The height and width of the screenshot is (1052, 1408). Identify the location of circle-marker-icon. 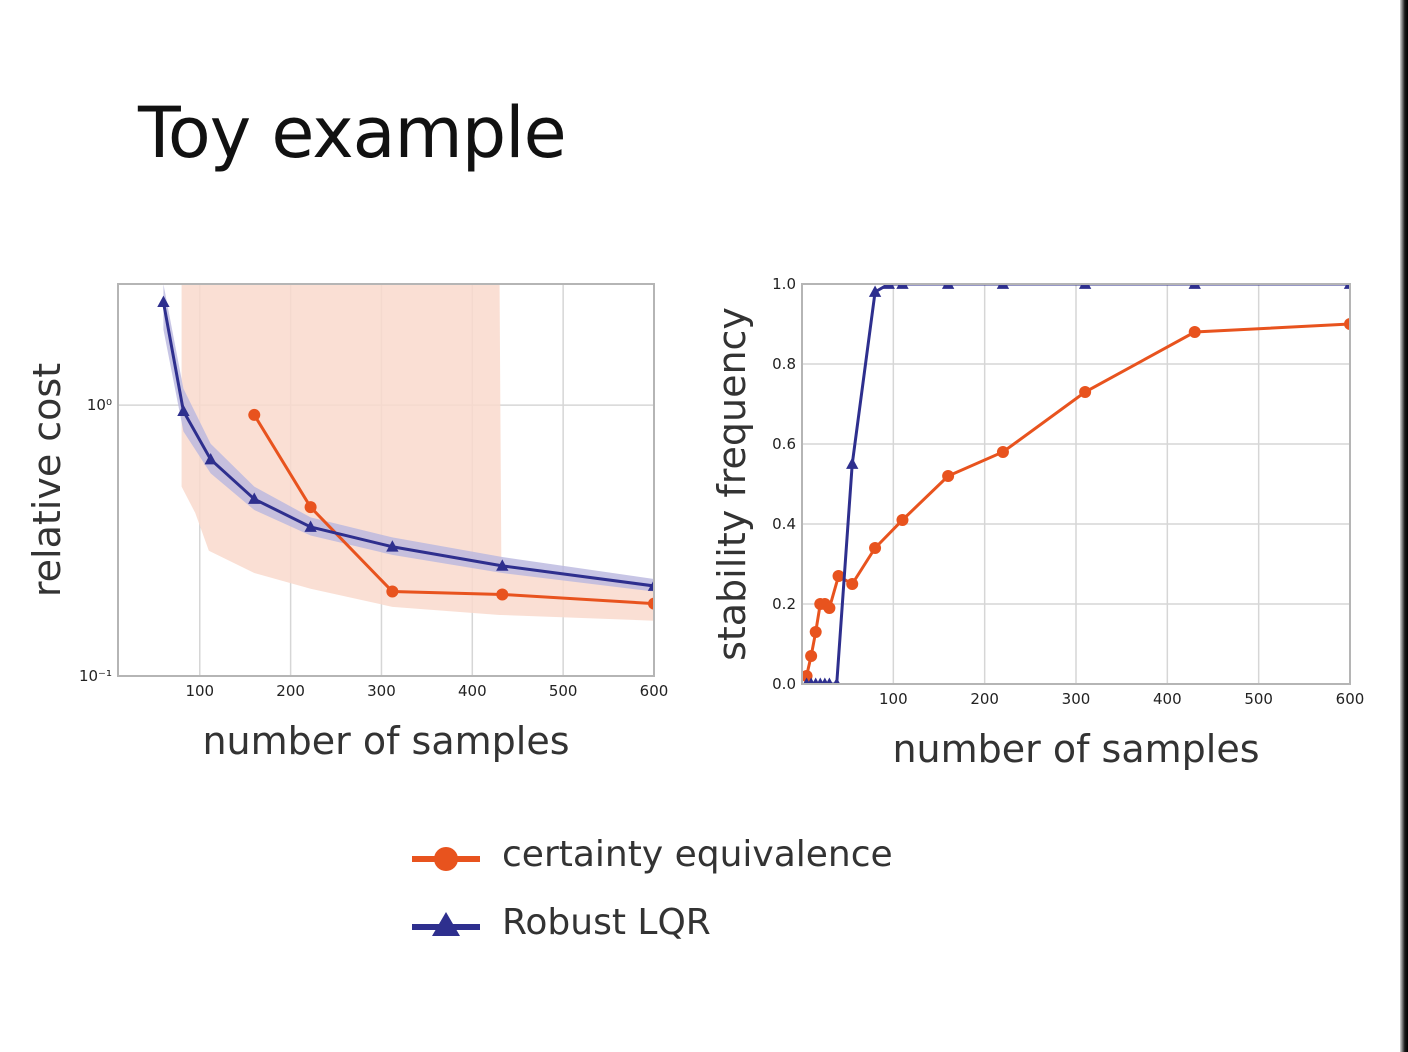
(446, 859).